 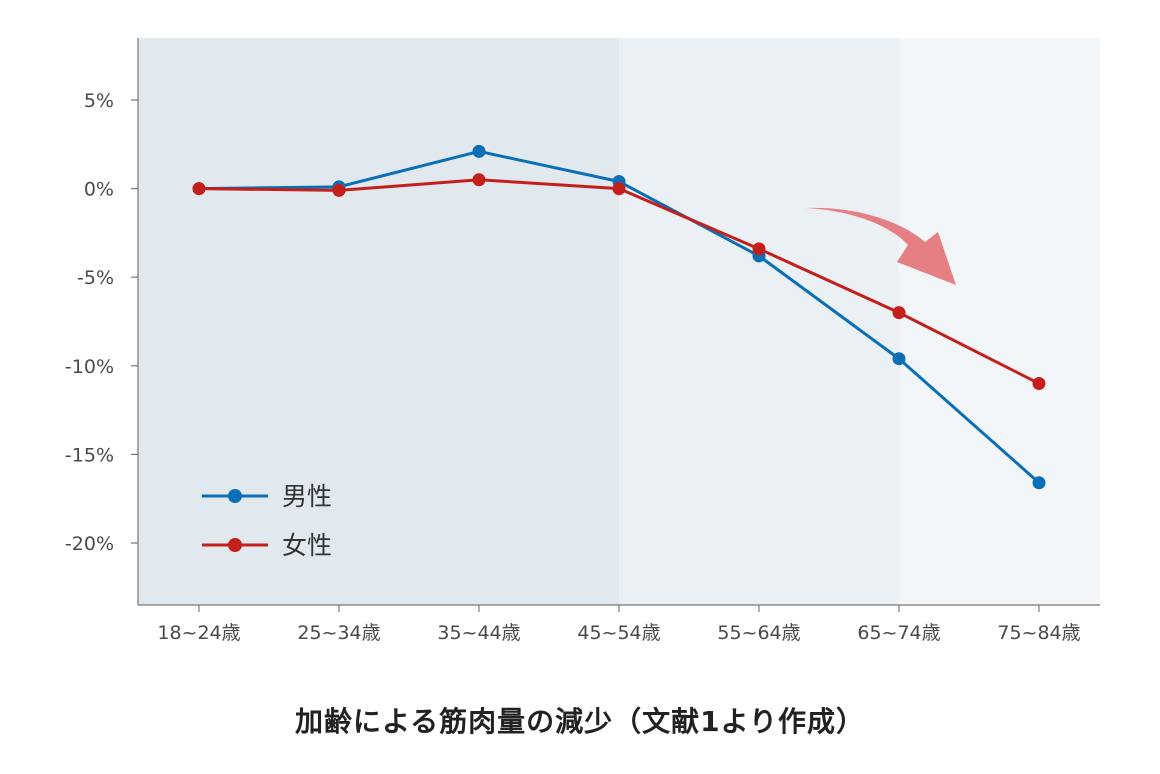 I want to click on y-tick-label: -15%, so click(x=89, y=455).